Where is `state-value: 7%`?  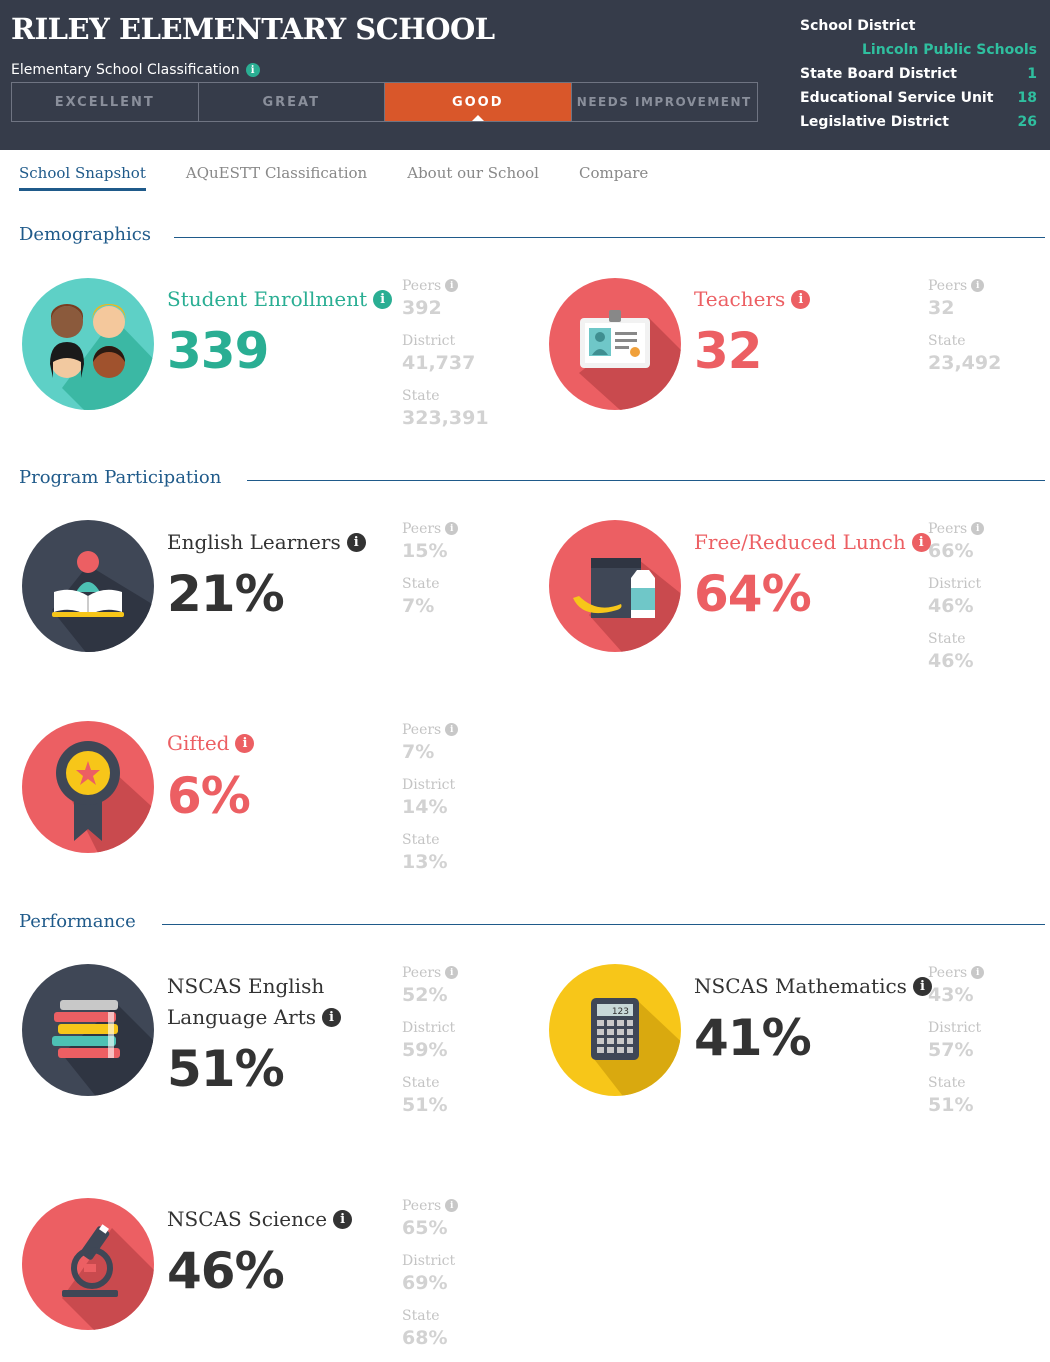 state-value: 7% is located at coordinates (418, 606).